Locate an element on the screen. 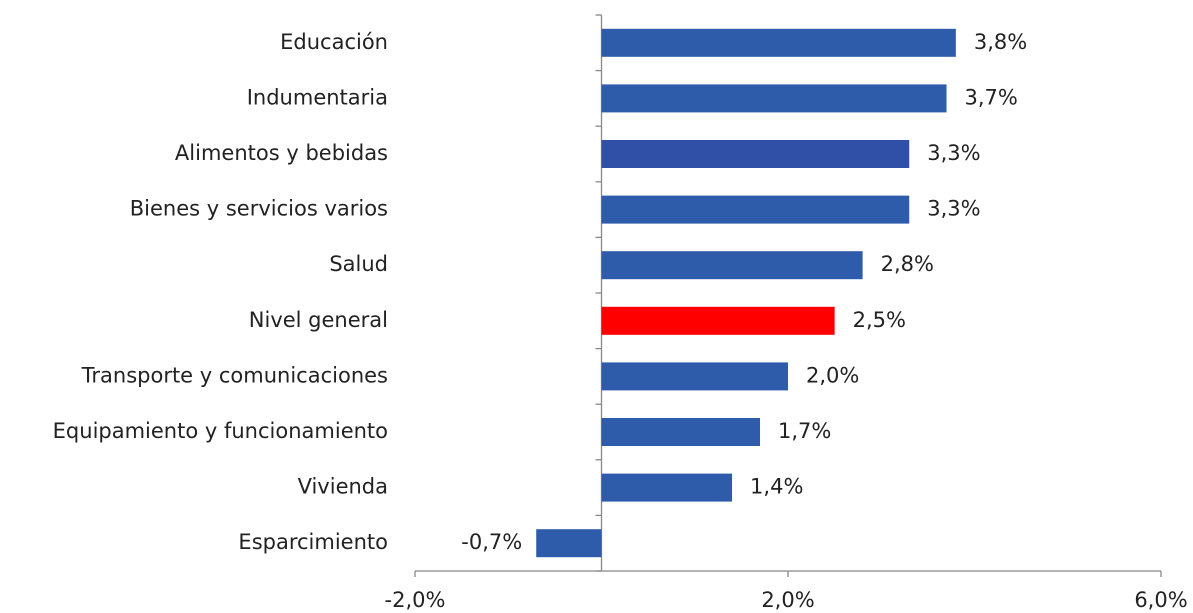 Image resolution: width=1193 pixels, height=613 pixels. y-tick-label: Nivel general is located at coordinates (318, 320).